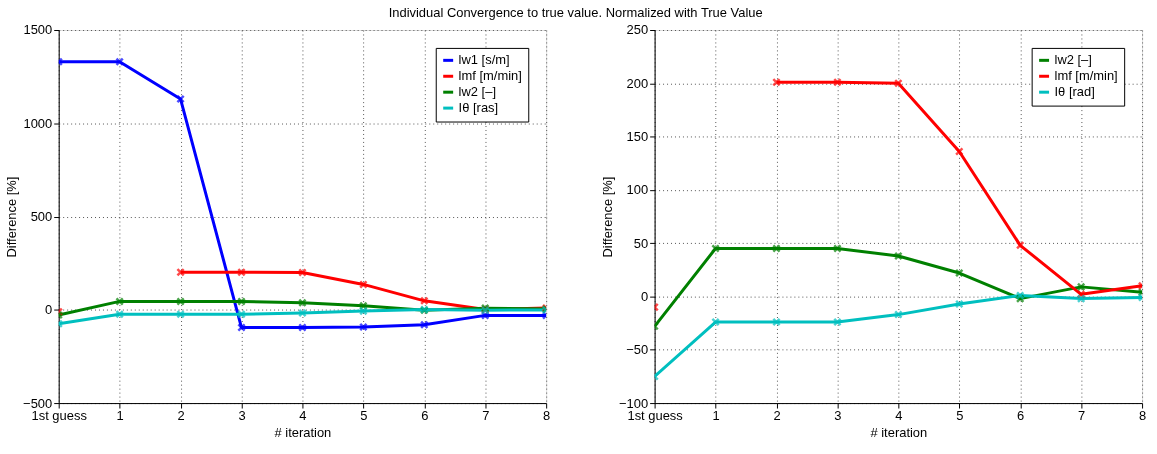 Image resolution: width=1157 pixels, height=454 pixels. Describe the element at coordinates (575, 12) in the screenshot. I see `text: Individual Convergence to true value. Normalized with True Value` at that location.